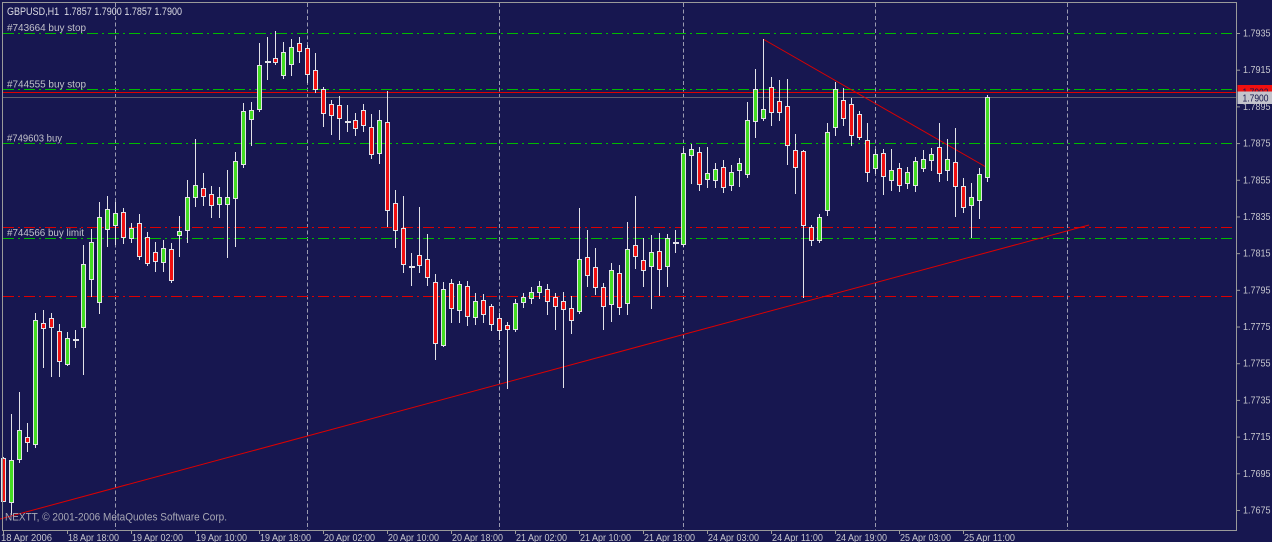  What do you see at coordinates (46, 28) in the screenshot?
I see `svg-text: #743664 buy stop` at bounding box center [46, 28].